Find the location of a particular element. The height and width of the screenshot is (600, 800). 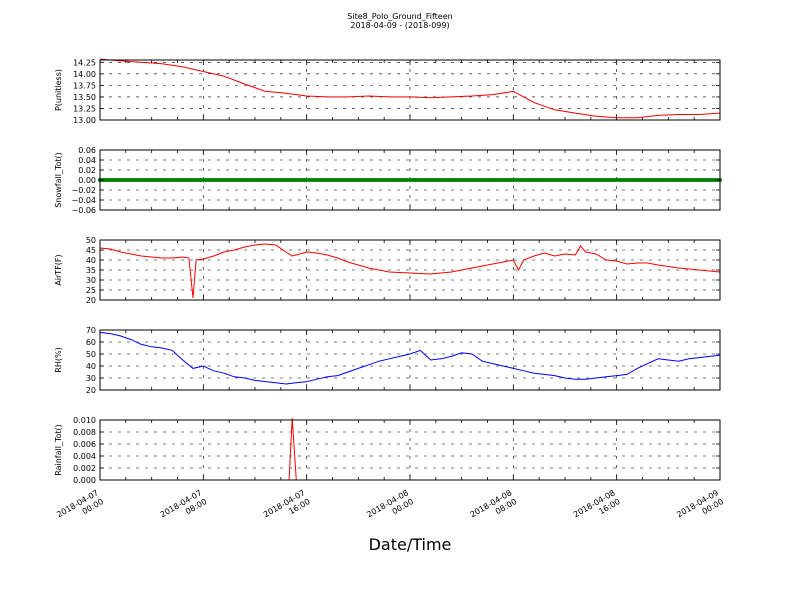

y-tick-label: 13.00 is located at coordinates (84, 120).